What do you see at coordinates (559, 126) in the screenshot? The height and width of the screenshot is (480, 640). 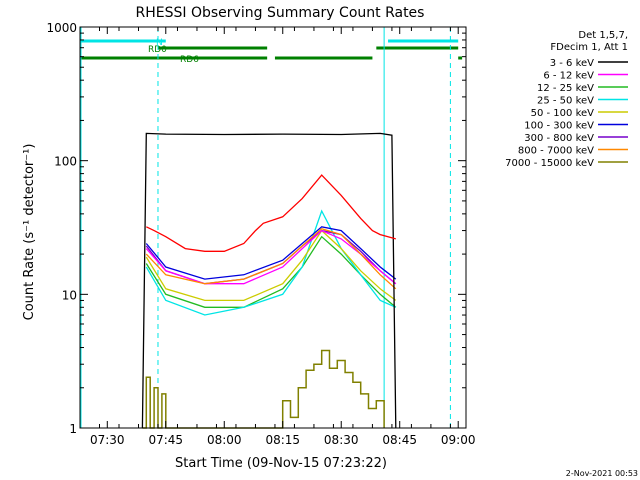 I see `legend-label: 100 - 300 keV` at bounding box center [559, 126].